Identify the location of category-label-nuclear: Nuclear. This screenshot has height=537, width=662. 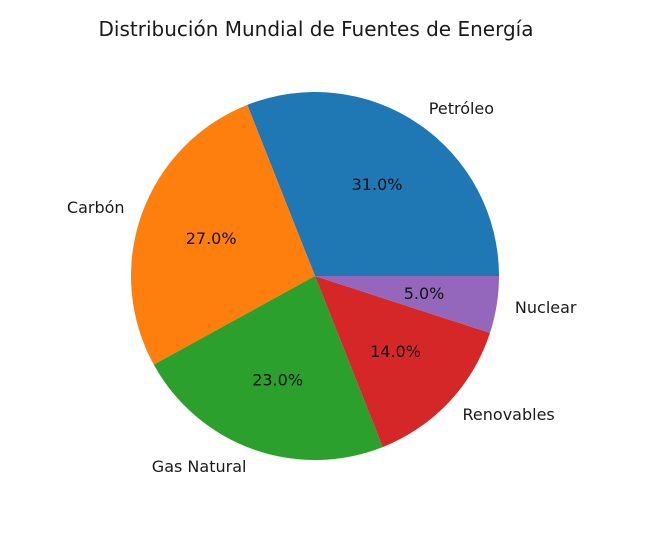
(546, 307).